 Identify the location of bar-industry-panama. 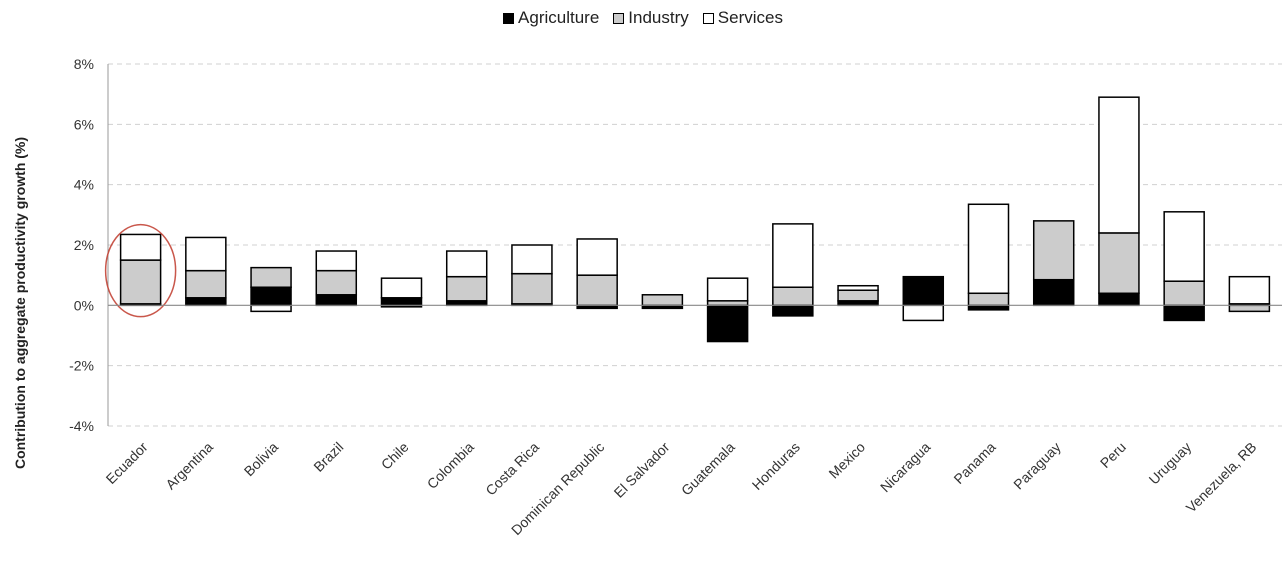
(988, 299).